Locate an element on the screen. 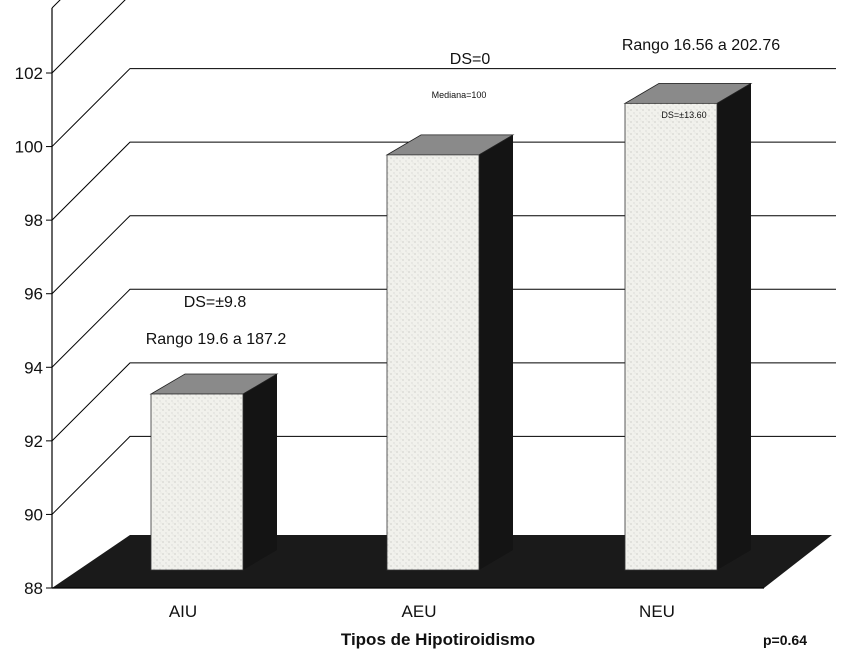 This screenshot has height=655, width=842. x-tick-label: NEU is located at coordinates (657, 611).